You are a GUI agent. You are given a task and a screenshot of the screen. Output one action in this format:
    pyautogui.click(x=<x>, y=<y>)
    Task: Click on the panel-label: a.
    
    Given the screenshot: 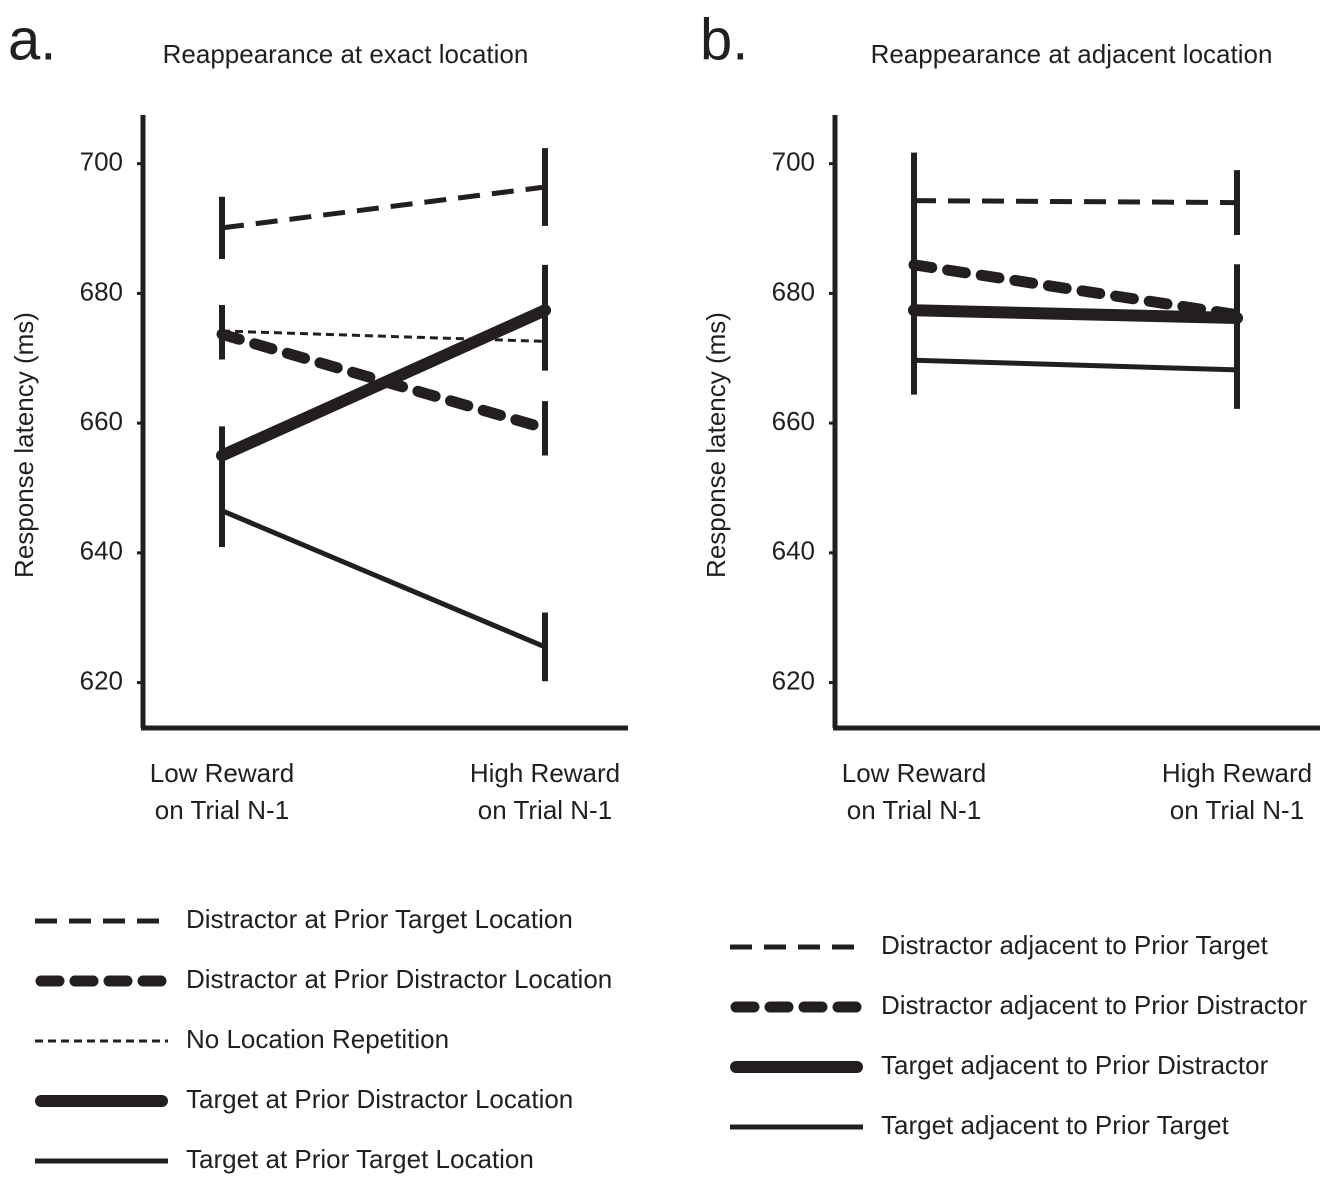 What is the action you would take?
    pyautogui.click(x=32, y=39)
    